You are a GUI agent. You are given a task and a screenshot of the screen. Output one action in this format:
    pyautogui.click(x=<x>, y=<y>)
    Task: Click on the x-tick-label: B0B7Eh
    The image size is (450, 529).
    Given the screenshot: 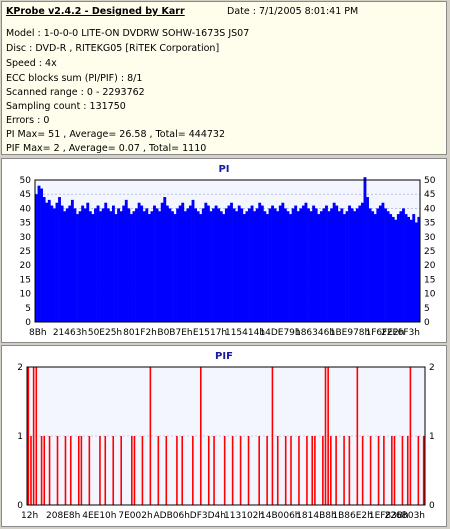 What is the action you would take?
    pyautogui.click(x=174, y=333)
    